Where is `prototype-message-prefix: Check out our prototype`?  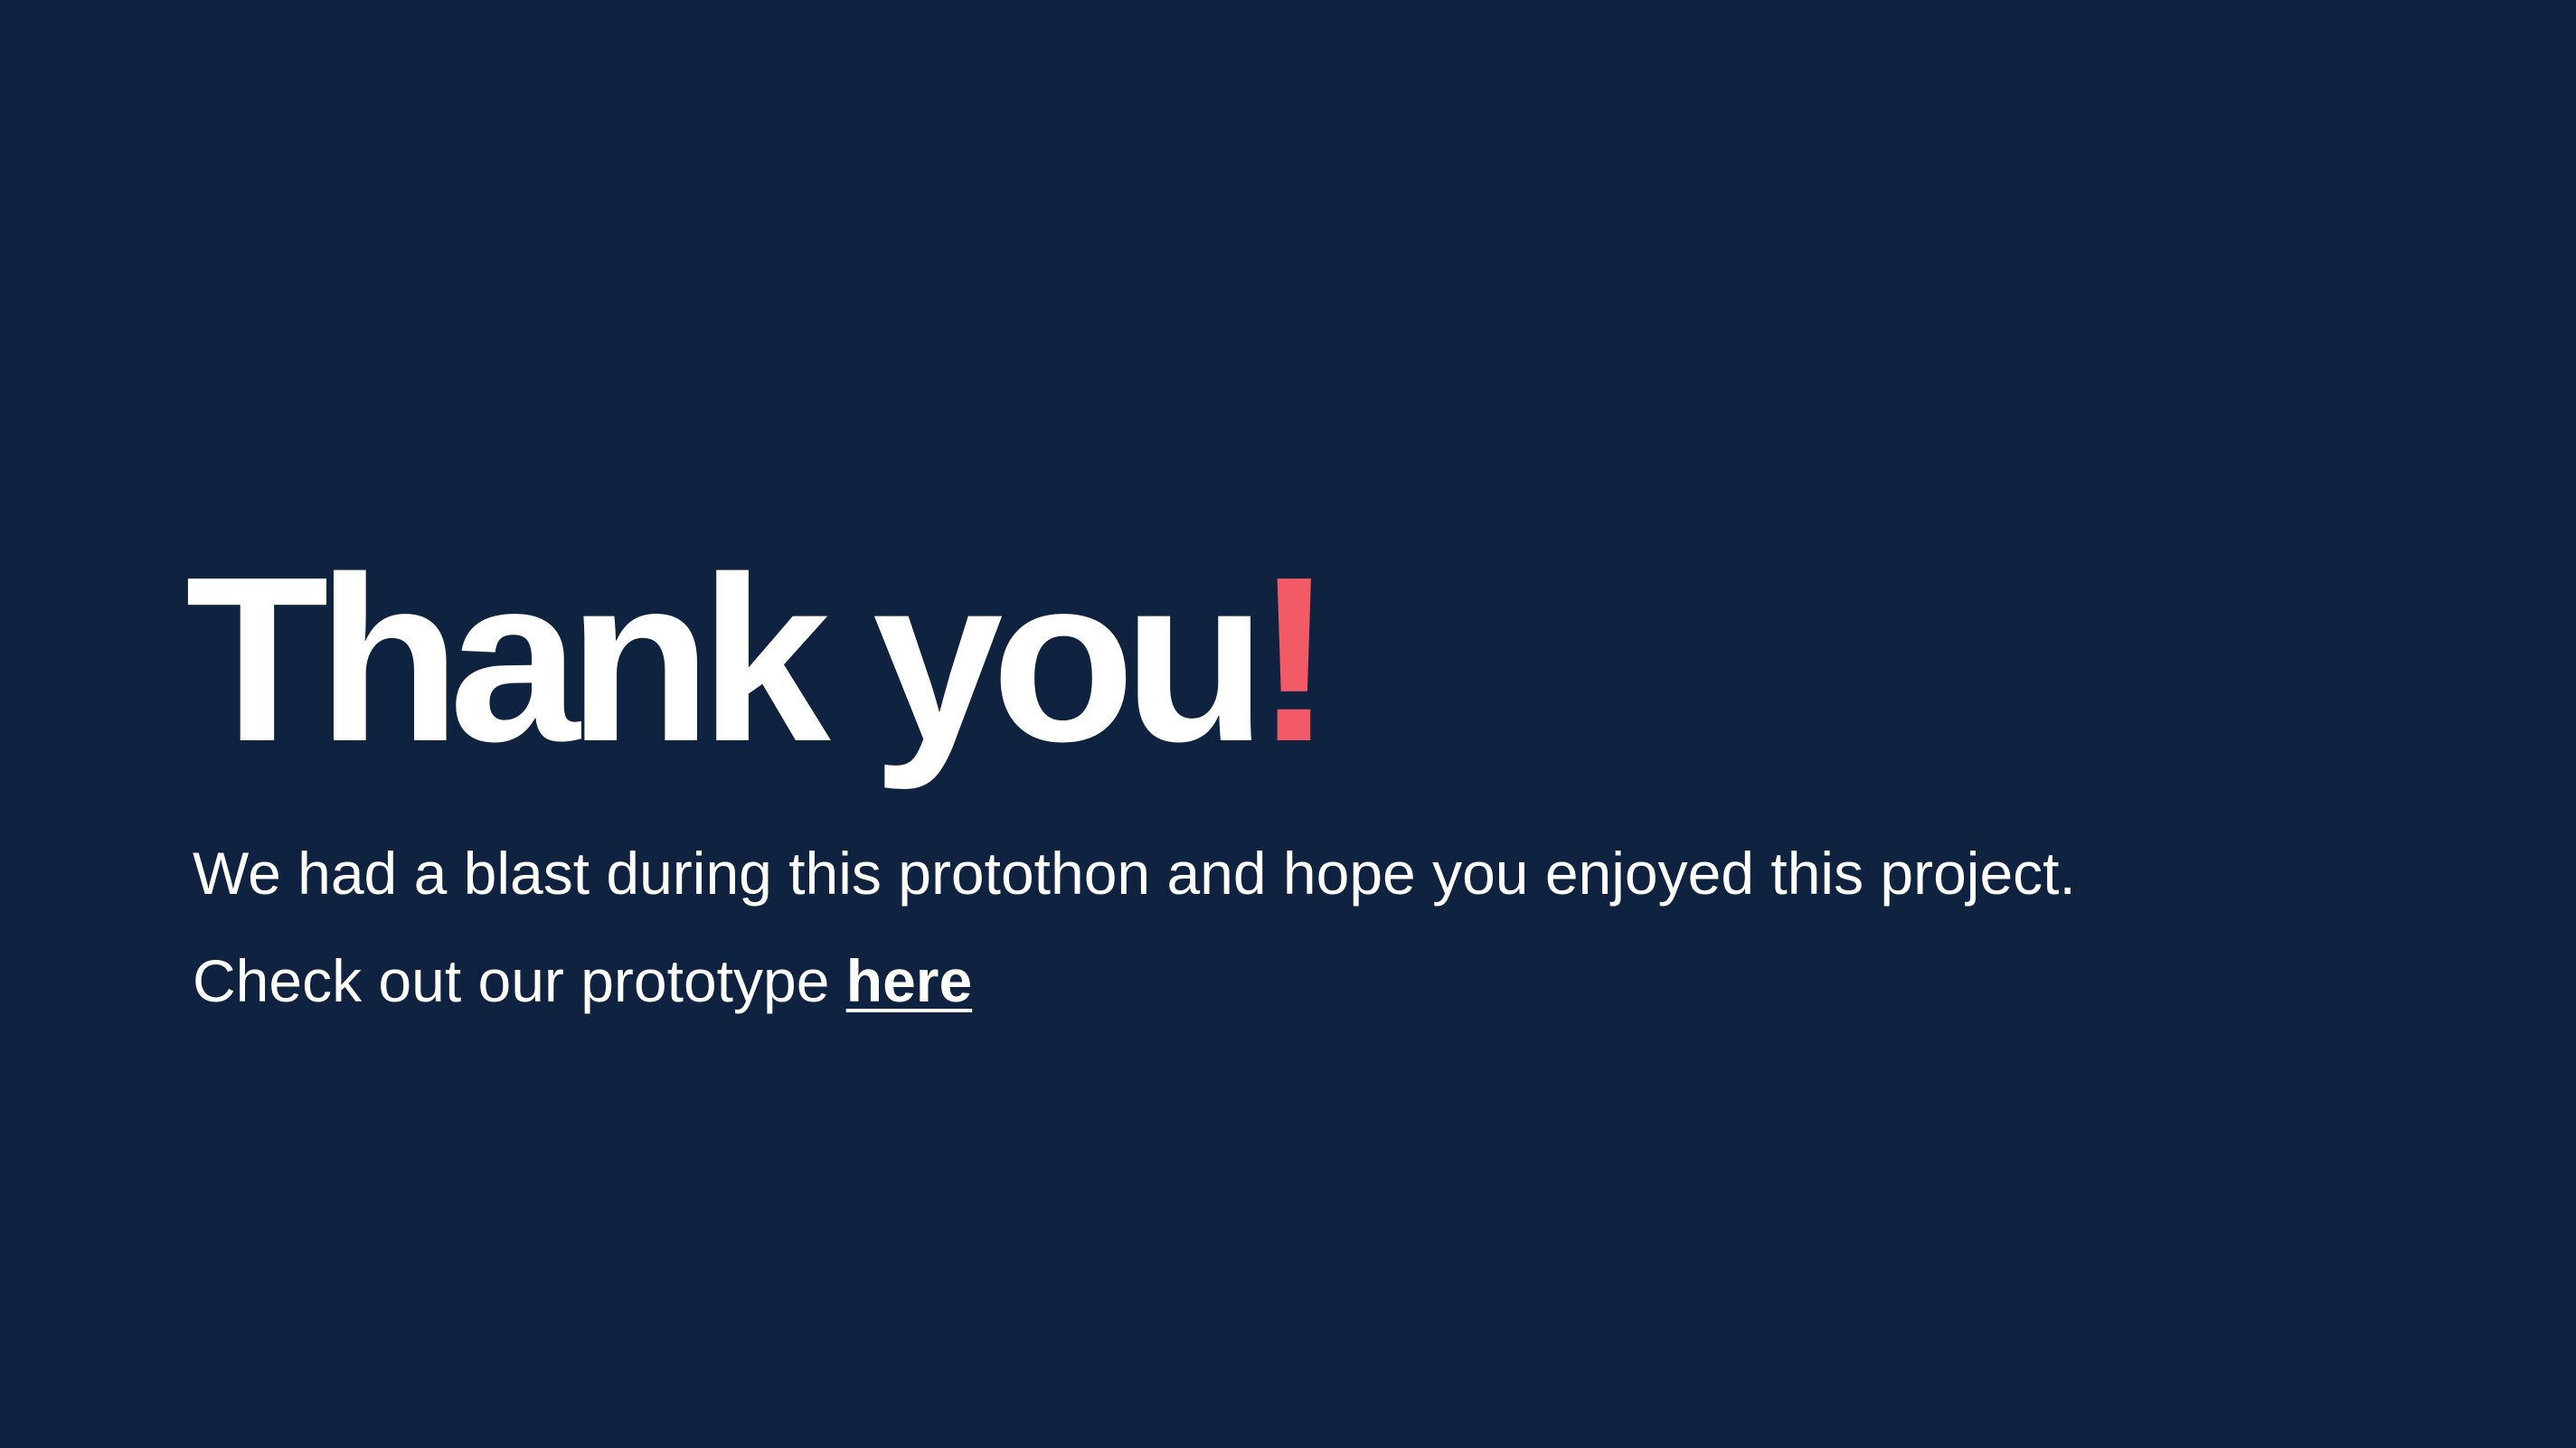
prototype-message-prefix: Check out our prototype is located at coordinates (519, 980).